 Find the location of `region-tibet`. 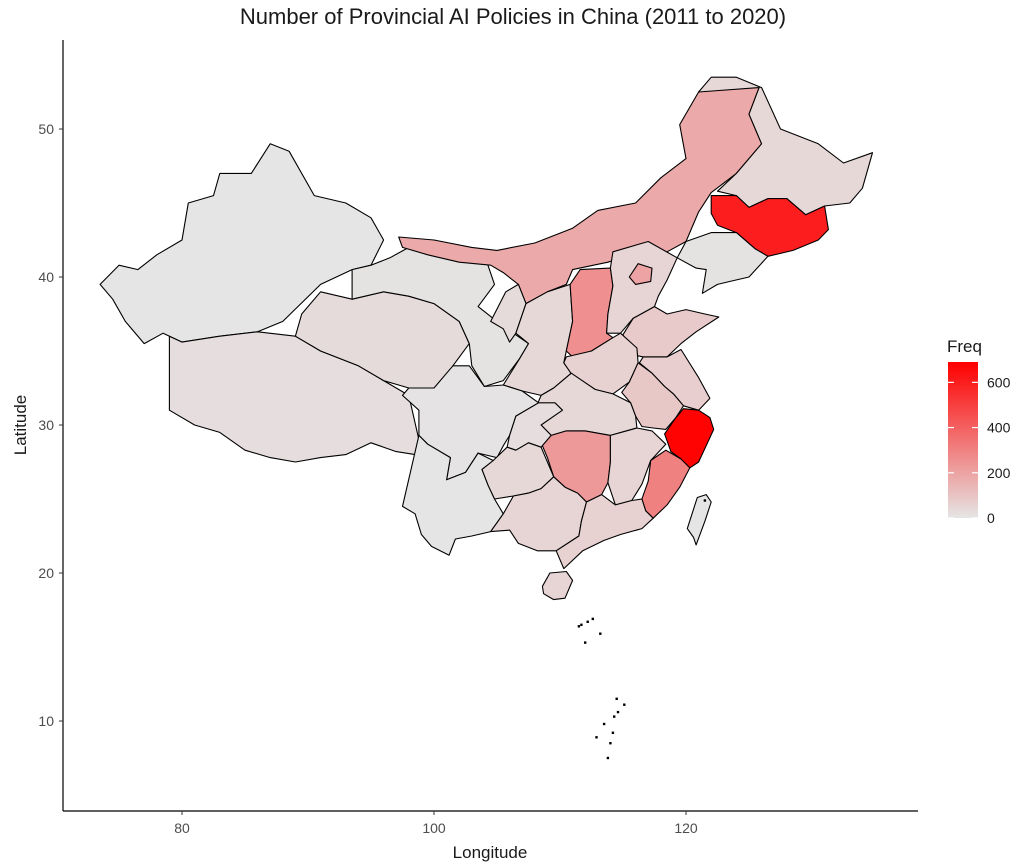

region-tibet is located at coordinates (294, 397).